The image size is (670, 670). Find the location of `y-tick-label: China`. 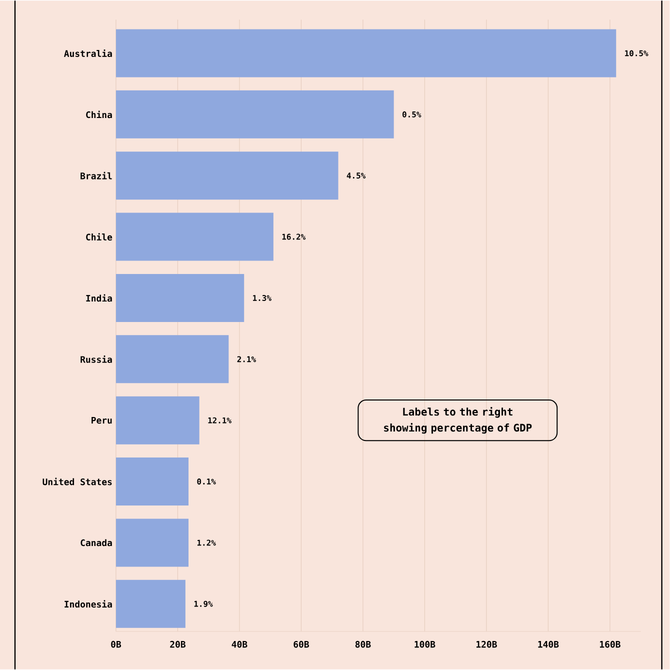

y-tick-label: China is located at coordinates (99, 114).